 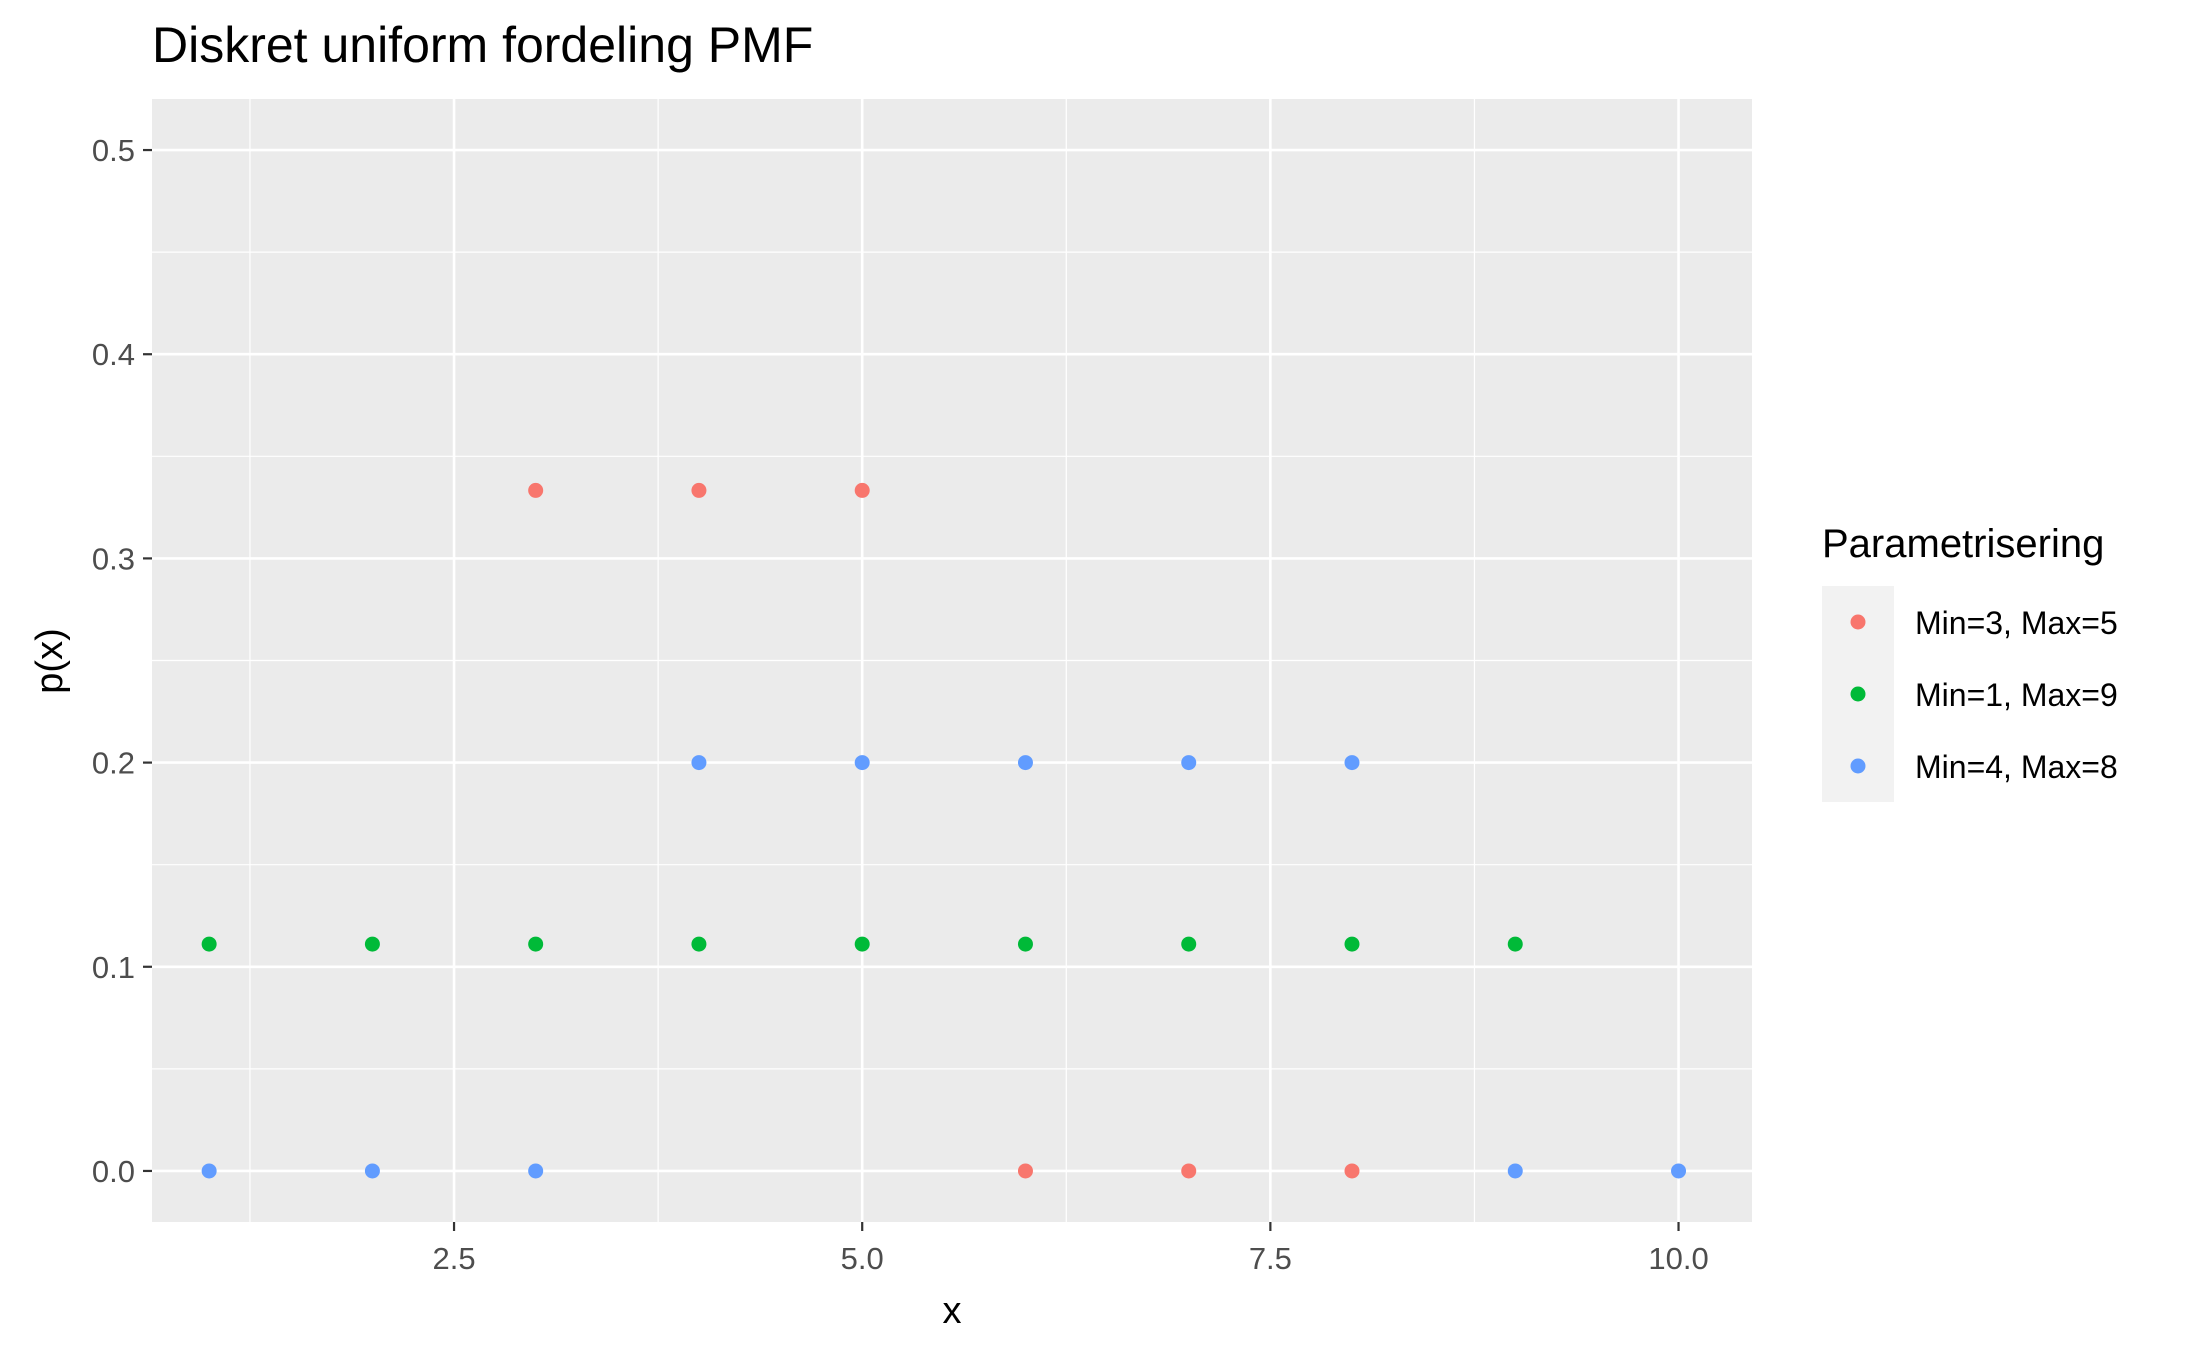 What do you see at coordinates (862, 1258) in the screenshot?
I see `x-tick-label: 5.0` at bounding box center [862, 1258].